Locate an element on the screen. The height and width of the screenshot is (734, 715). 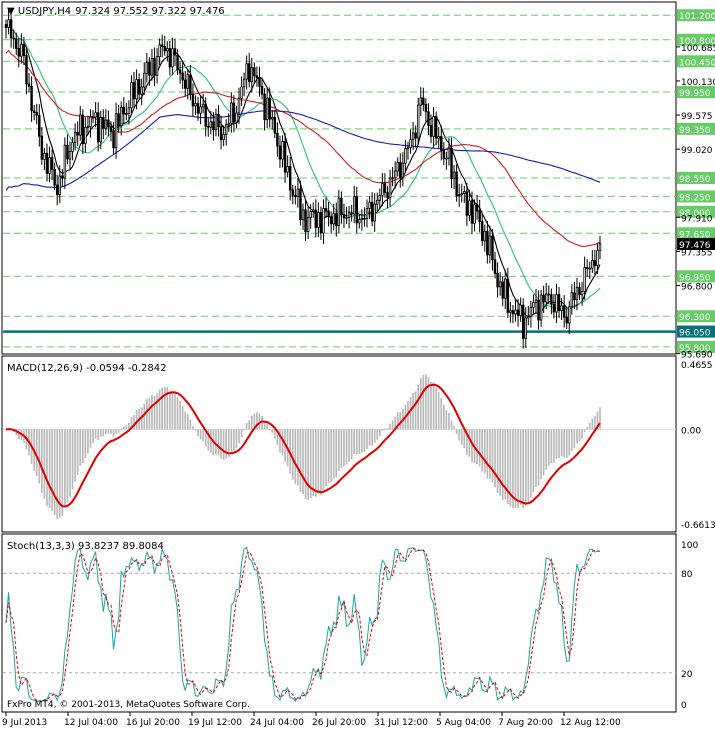
level-label: 96.950 is located at coordinates (695, 278).